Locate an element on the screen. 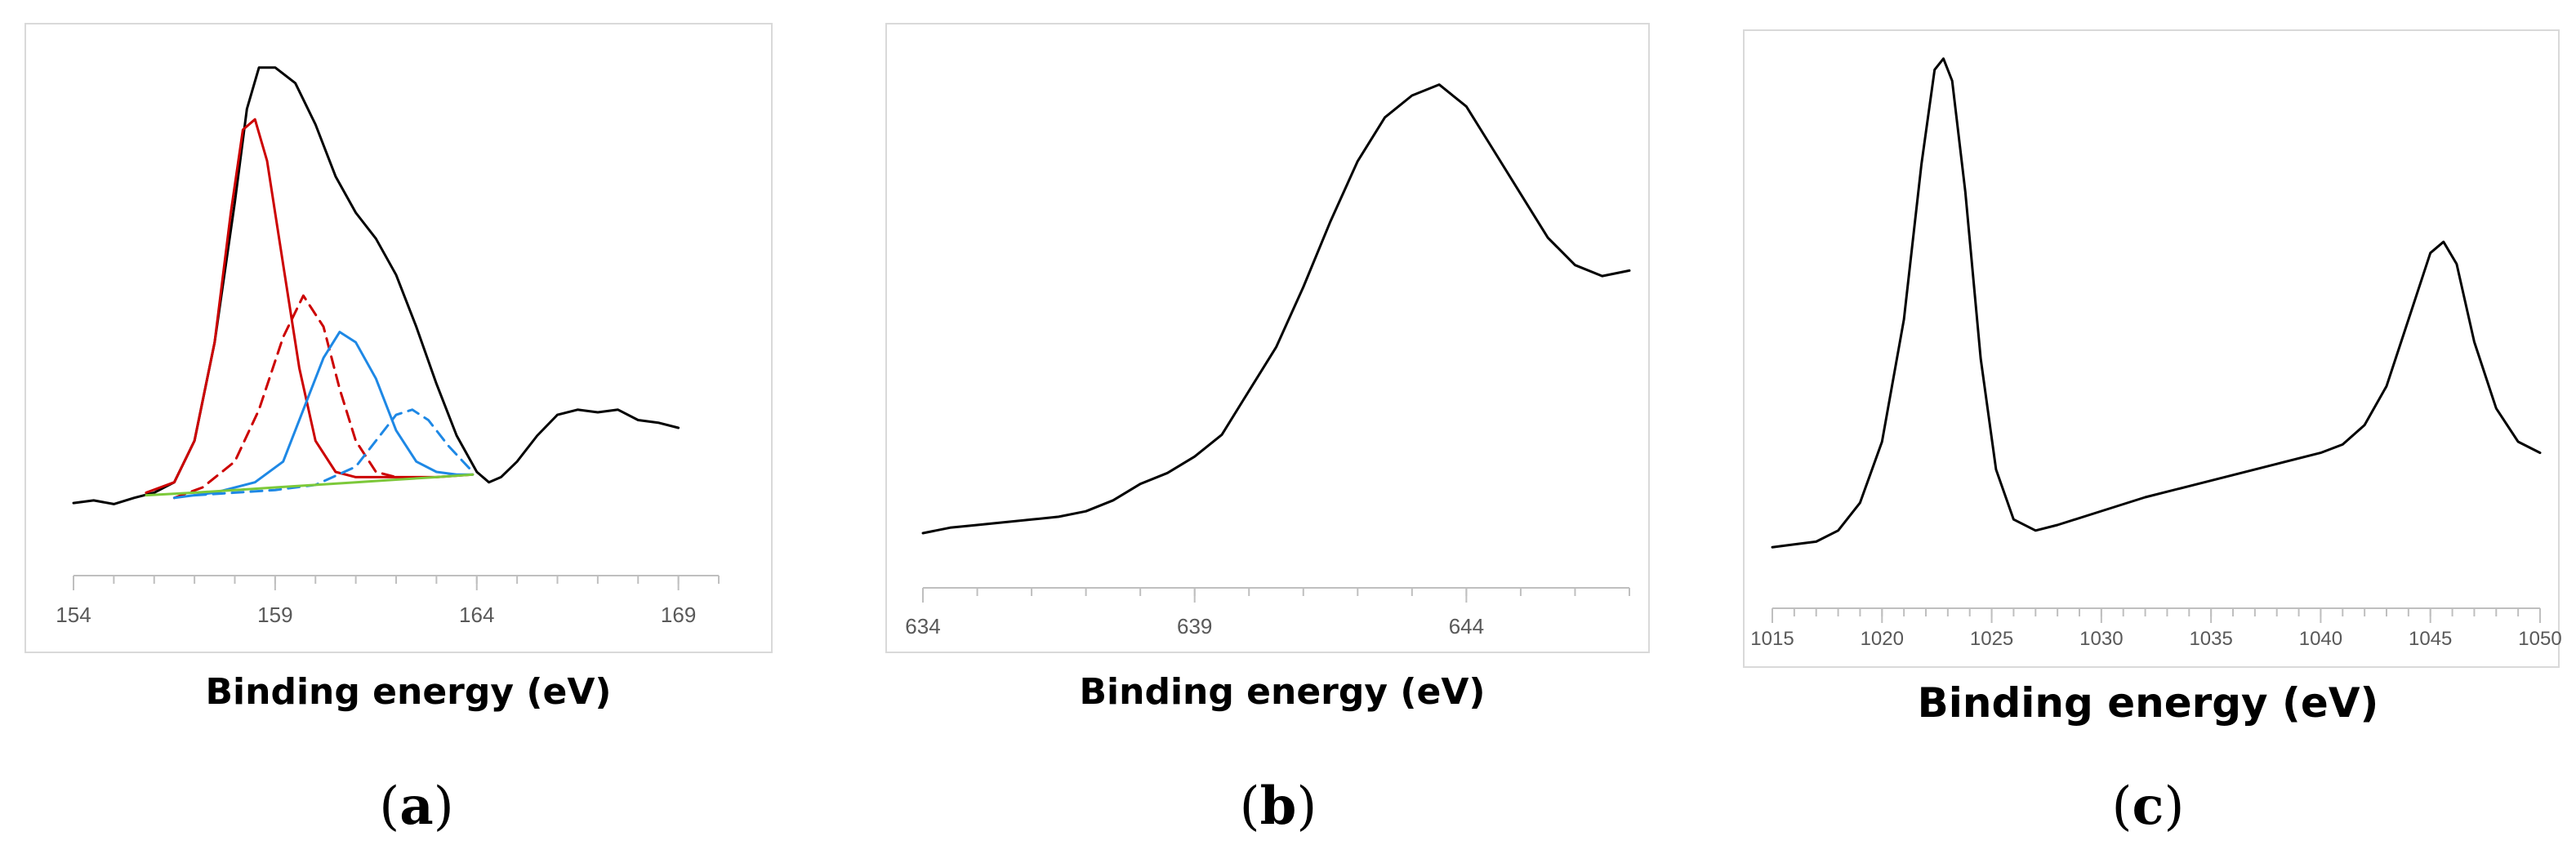  x-tick-label: 1040 is located at coordinates (2320, 639).